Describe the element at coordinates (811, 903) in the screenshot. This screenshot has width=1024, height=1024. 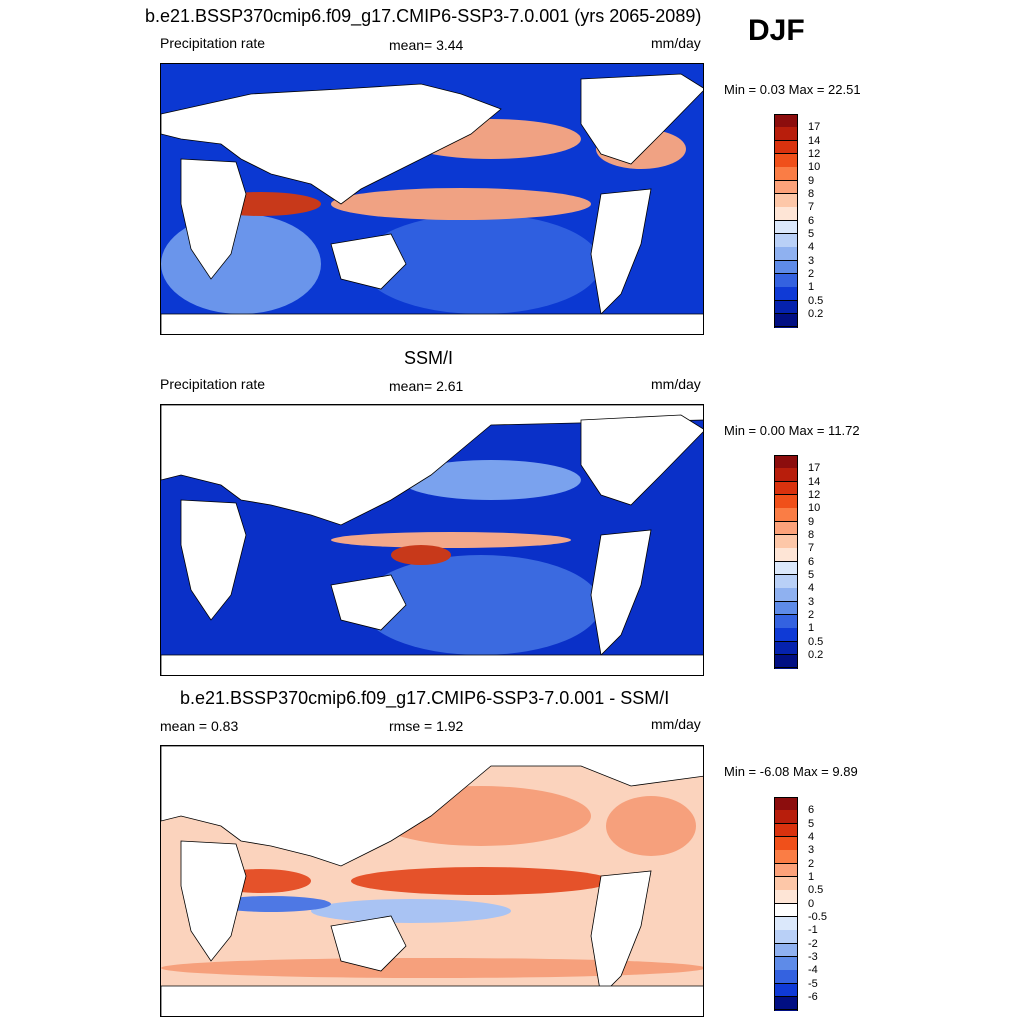
I see `colorbar-tick-label: 0` at that location.